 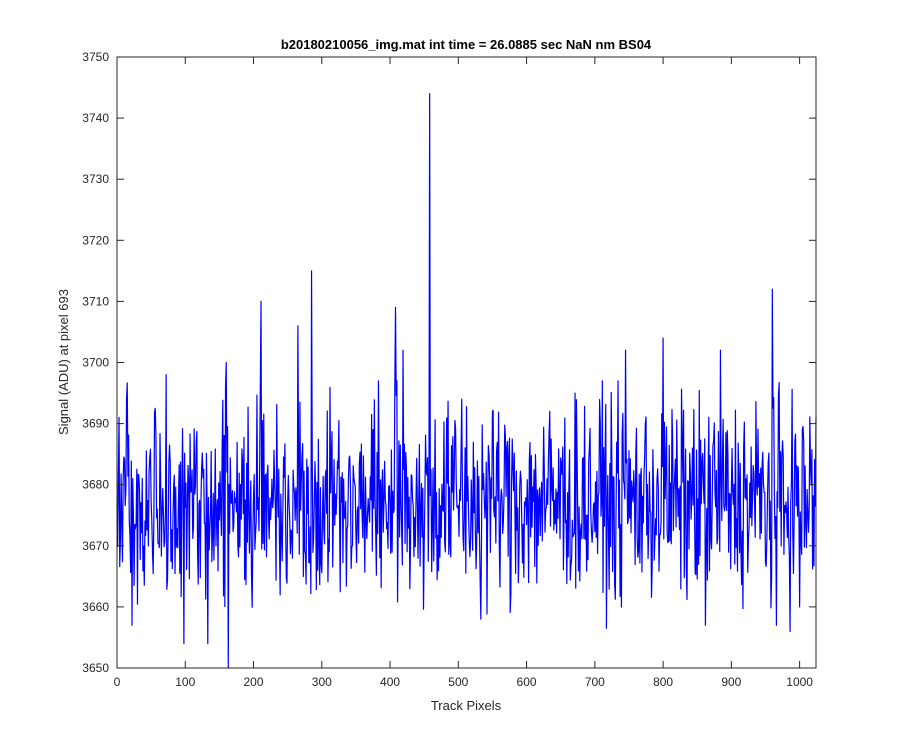 I want to click on x-tick-label: 100, so click(x=185, y=682).